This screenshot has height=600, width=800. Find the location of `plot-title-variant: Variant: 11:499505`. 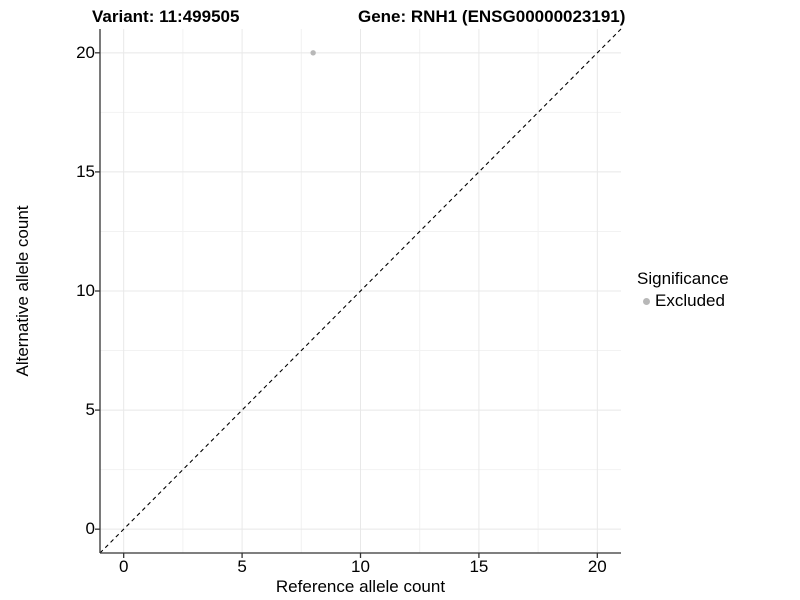

plot-title-variant: Variant: 11:499505 is located at coordinates (166, 16).